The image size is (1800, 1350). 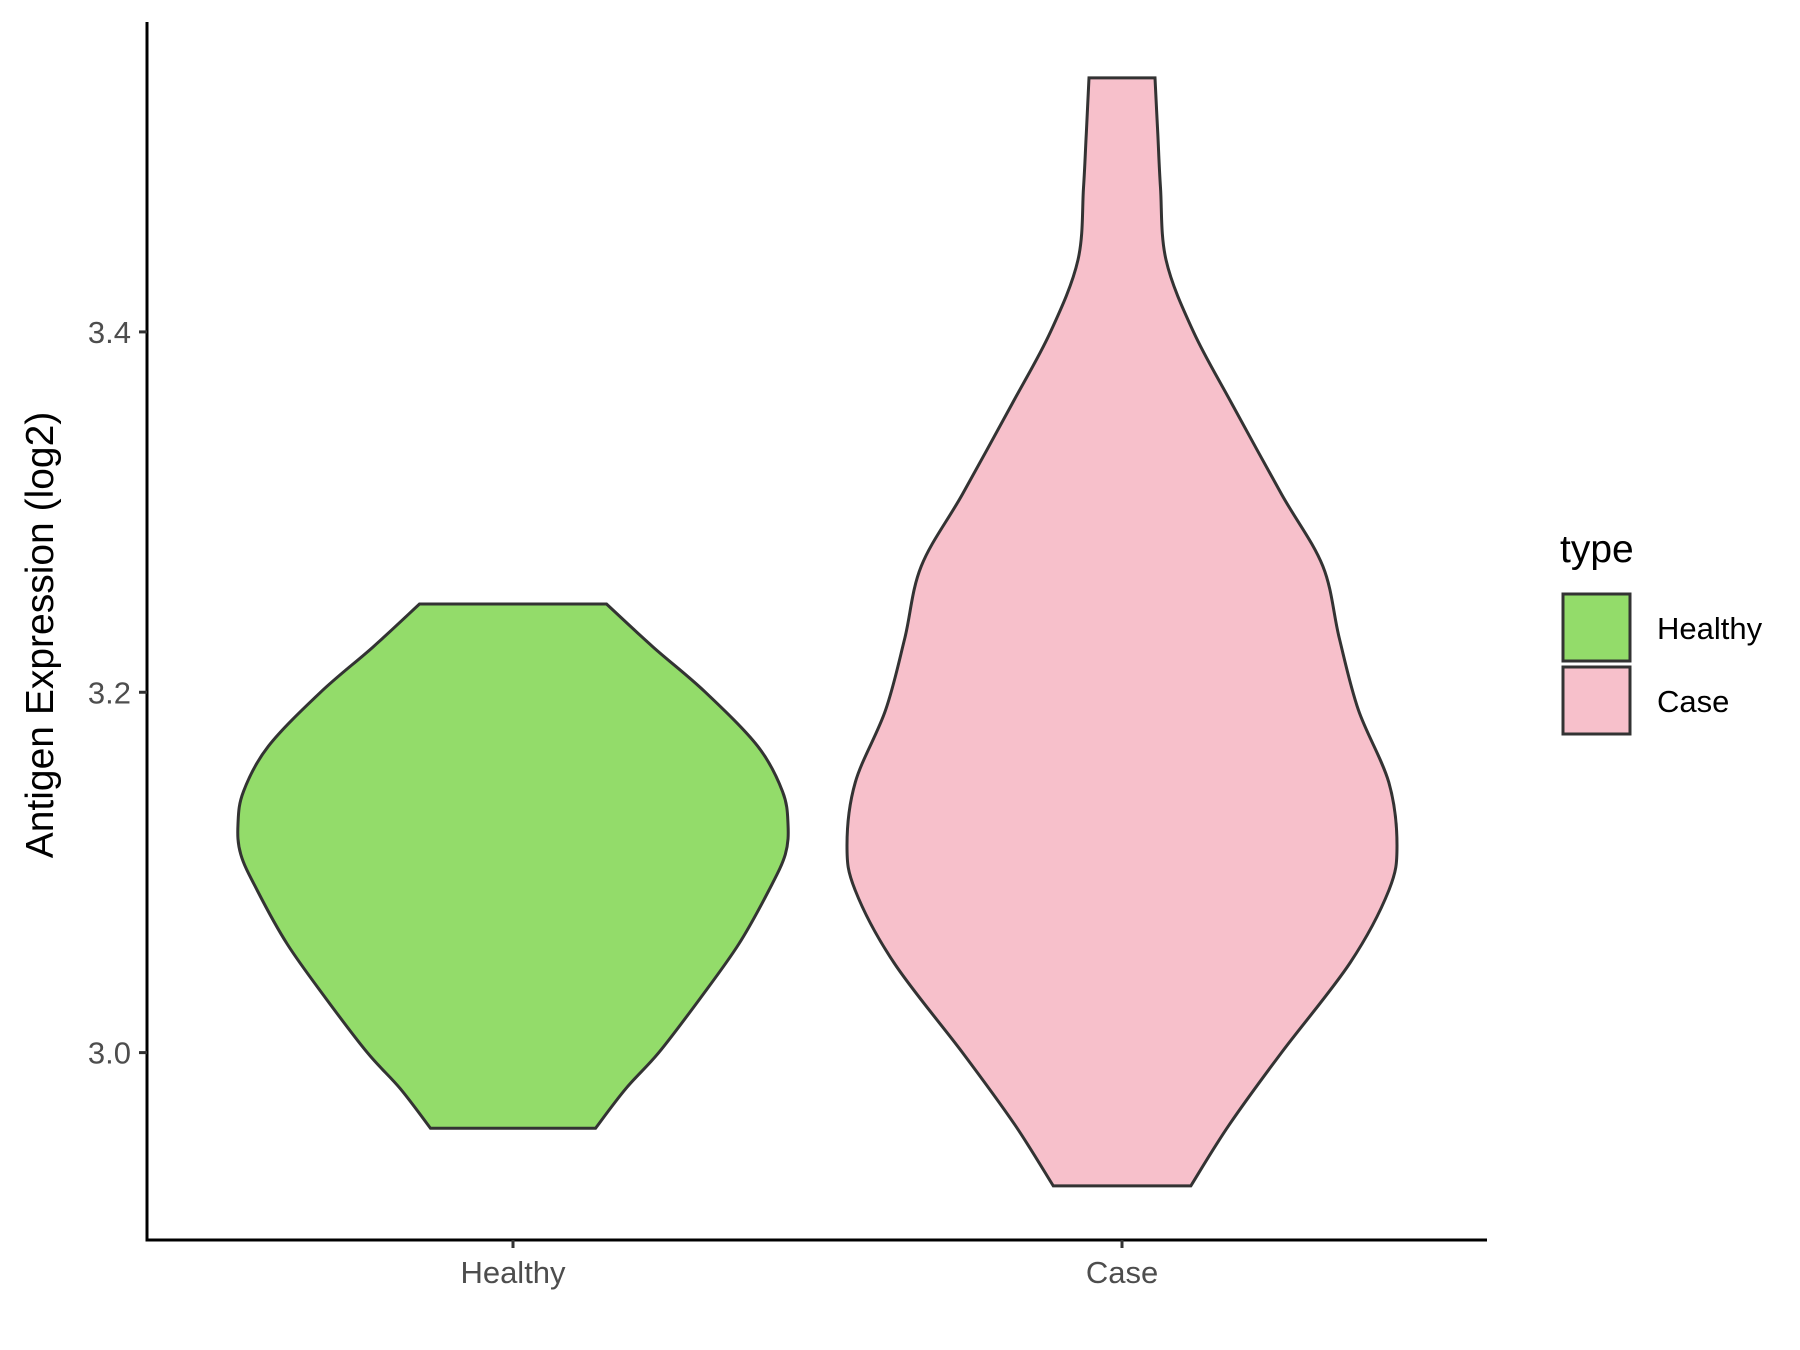 What do you see at coordinates (40, 635) in the screenshot?
I see `y-axis-title: Antigen Expression (log2)` at bounding box center [40, 635].